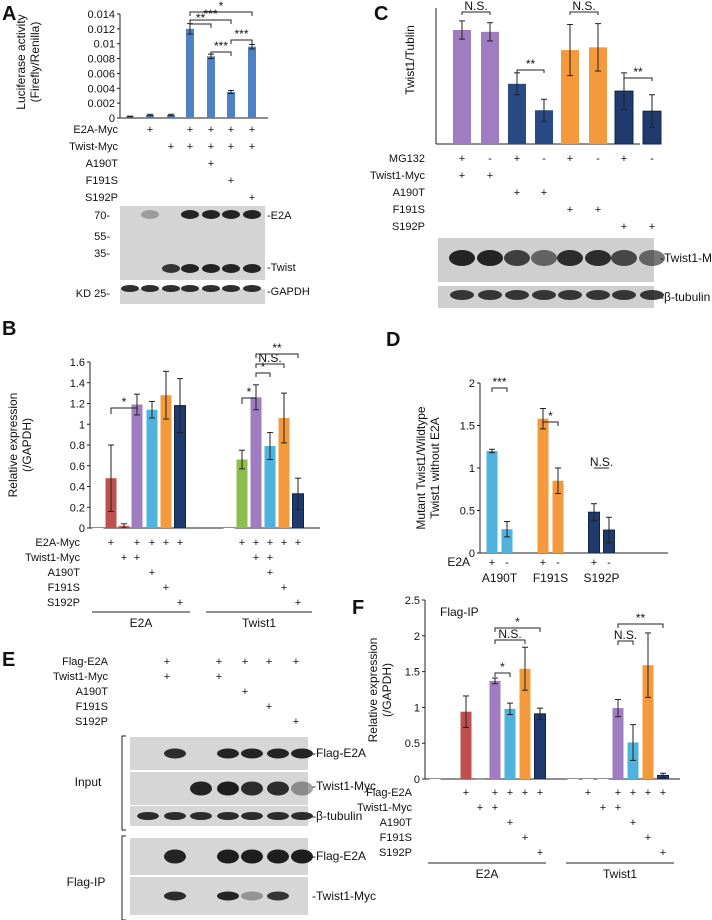 The height and width of the screenshot is (920, 712). Describe the element at coordinates (492, 563) in the screenshot. I see `panel-d-mark: +` at that location.